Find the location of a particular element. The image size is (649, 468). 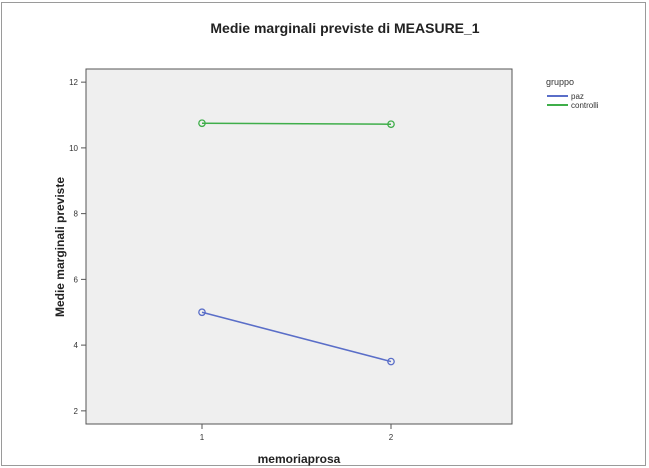

y-tick-label: 6 is located at coordinates (76, 279).